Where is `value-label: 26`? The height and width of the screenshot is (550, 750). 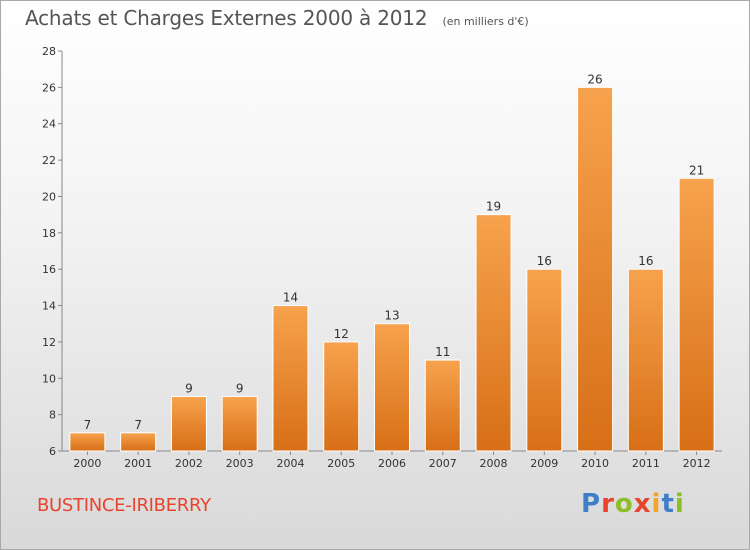
value-label: 26 is located at coordinates (594, 79).